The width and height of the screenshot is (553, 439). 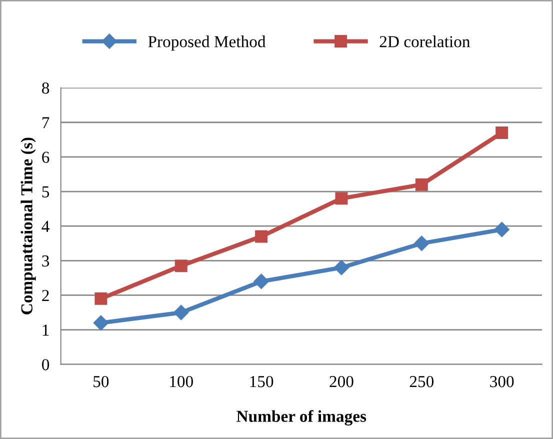 What do you see at coordinates (46, 157) in the screenshot?
I see `y-tick-label: 6` at bounding box center [46, 157].